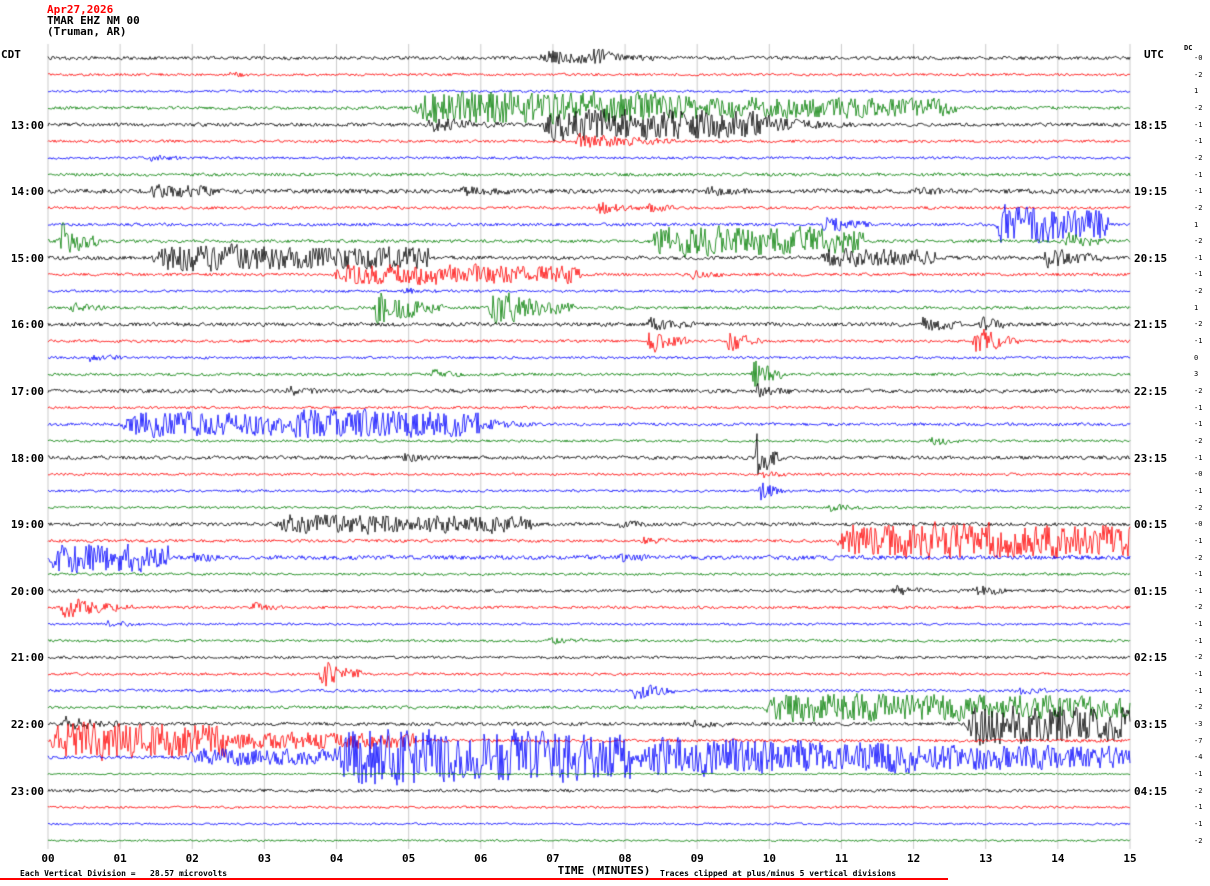  What do you see at coordinates (986, 858) in the screenshot?
I see `x-tick-label: 13` at bounding box center [986, 858].